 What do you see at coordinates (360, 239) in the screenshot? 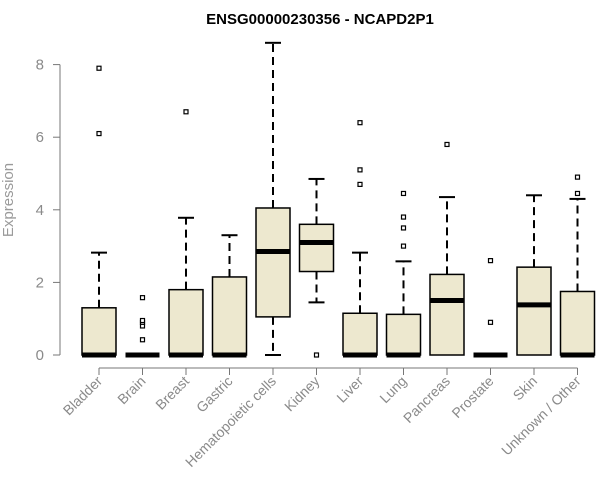
I see `box-liver` at bounding box center [360, 239].